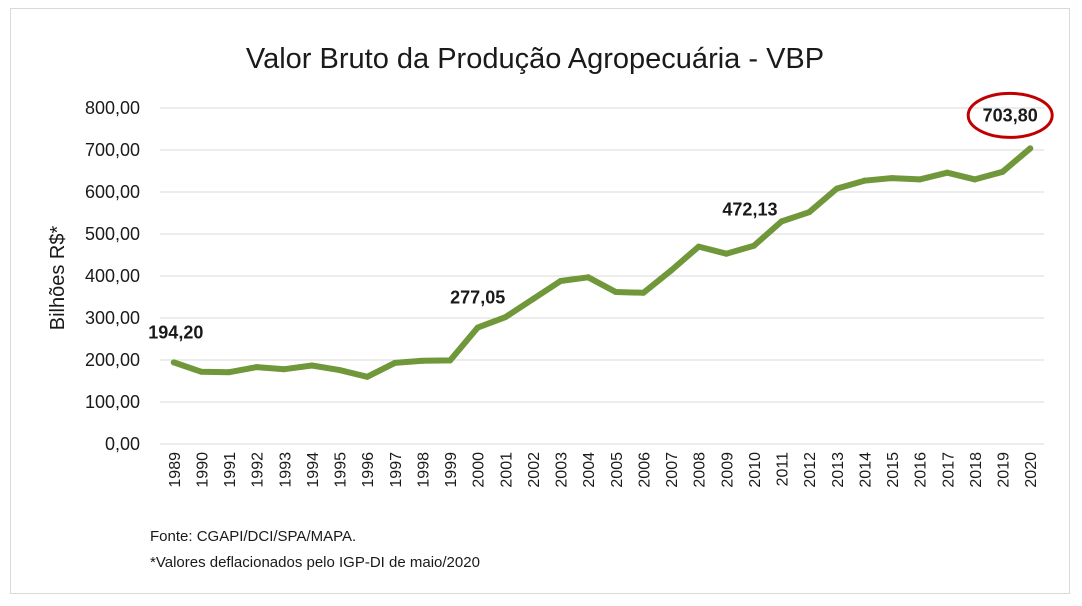 The width and height of the screenshot is (1082, 606). What do you see at coordinates (112, 192) in the screenshot?
I see `y-tick-label: 600,00` at bounding box center [112, 192].